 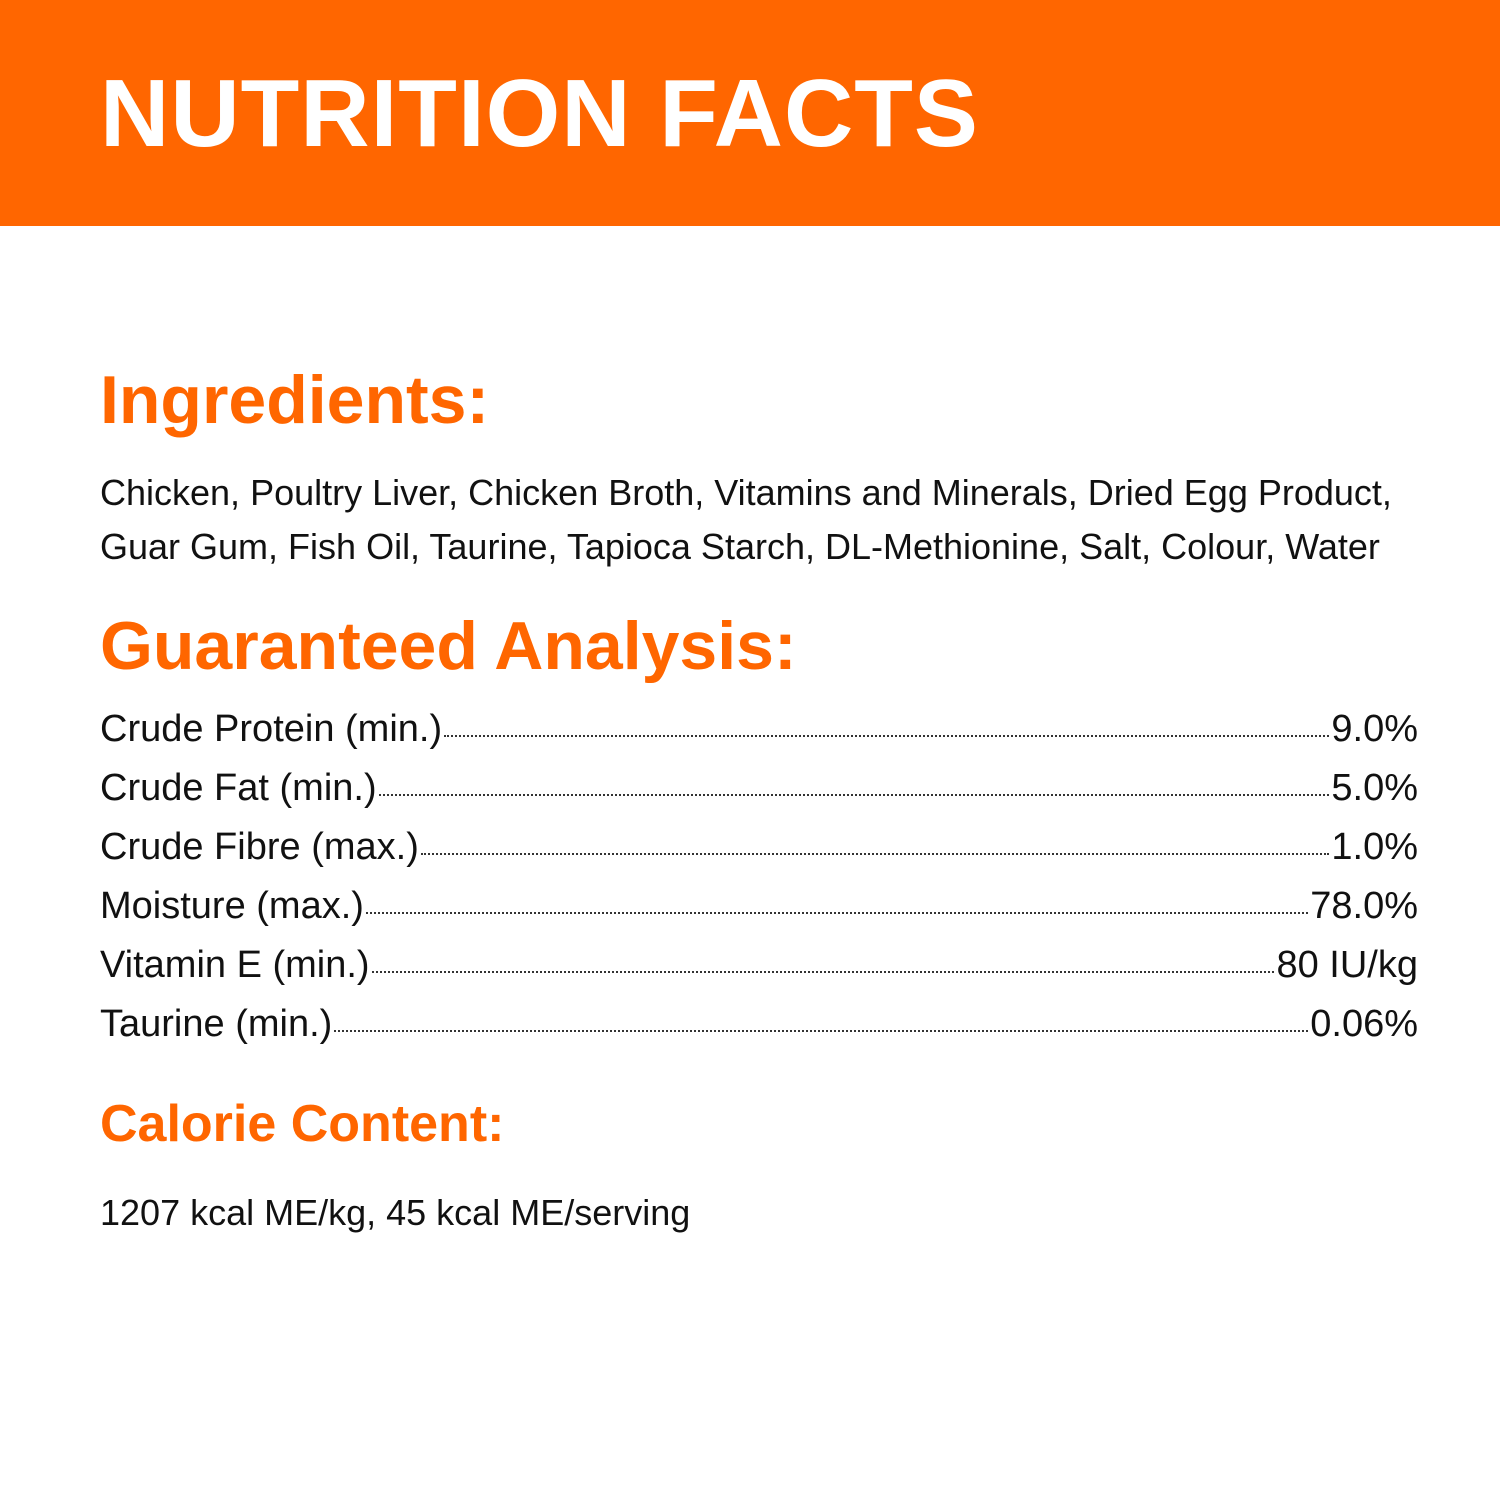 I want to click on analysis-label: Taurine (min.), so click(x=216, y=1024).